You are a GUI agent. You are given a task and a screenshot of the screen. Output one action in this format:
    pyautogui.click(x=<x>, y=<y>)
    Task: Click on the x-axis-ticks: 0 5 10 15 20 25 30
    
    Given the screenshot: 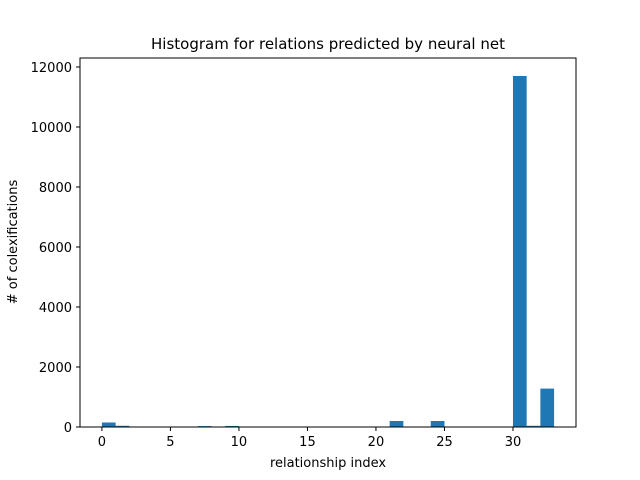 What is the action you would take?
    pyautogui.click(x=309, y=438)
    